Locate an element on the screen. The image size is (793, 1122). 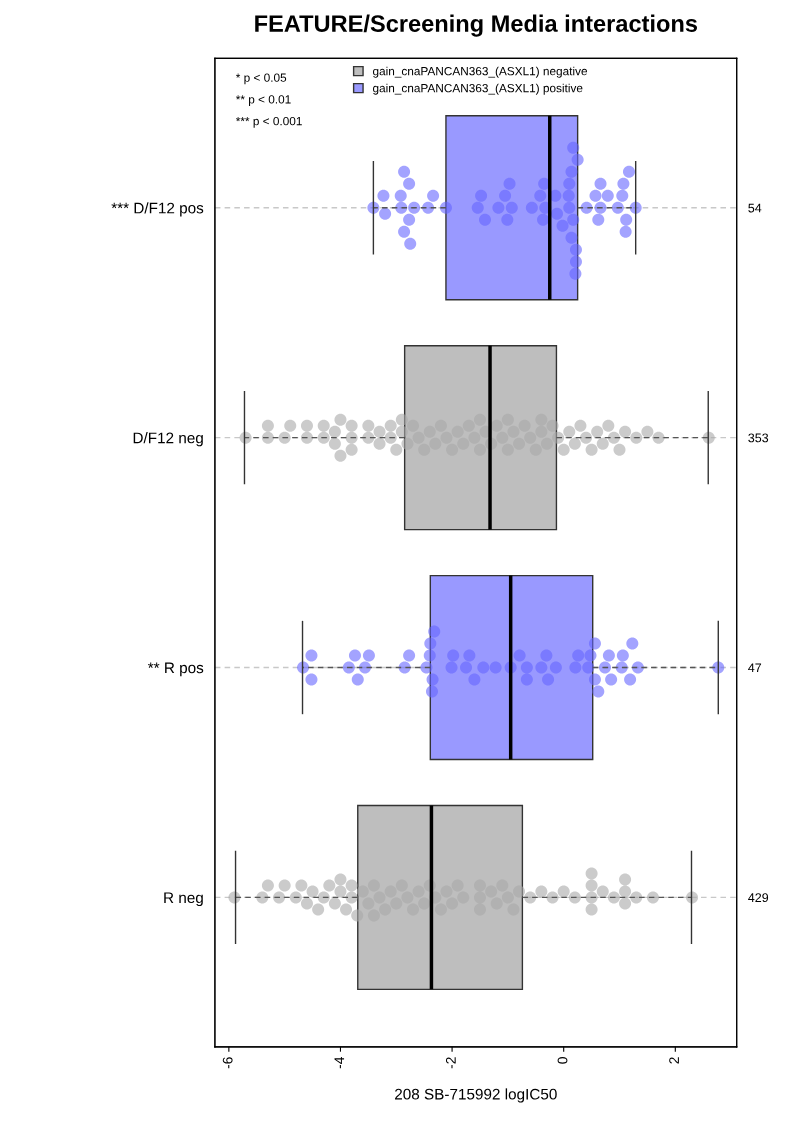
y-tick-label: ** R pos is located at coordinates (175, 669).